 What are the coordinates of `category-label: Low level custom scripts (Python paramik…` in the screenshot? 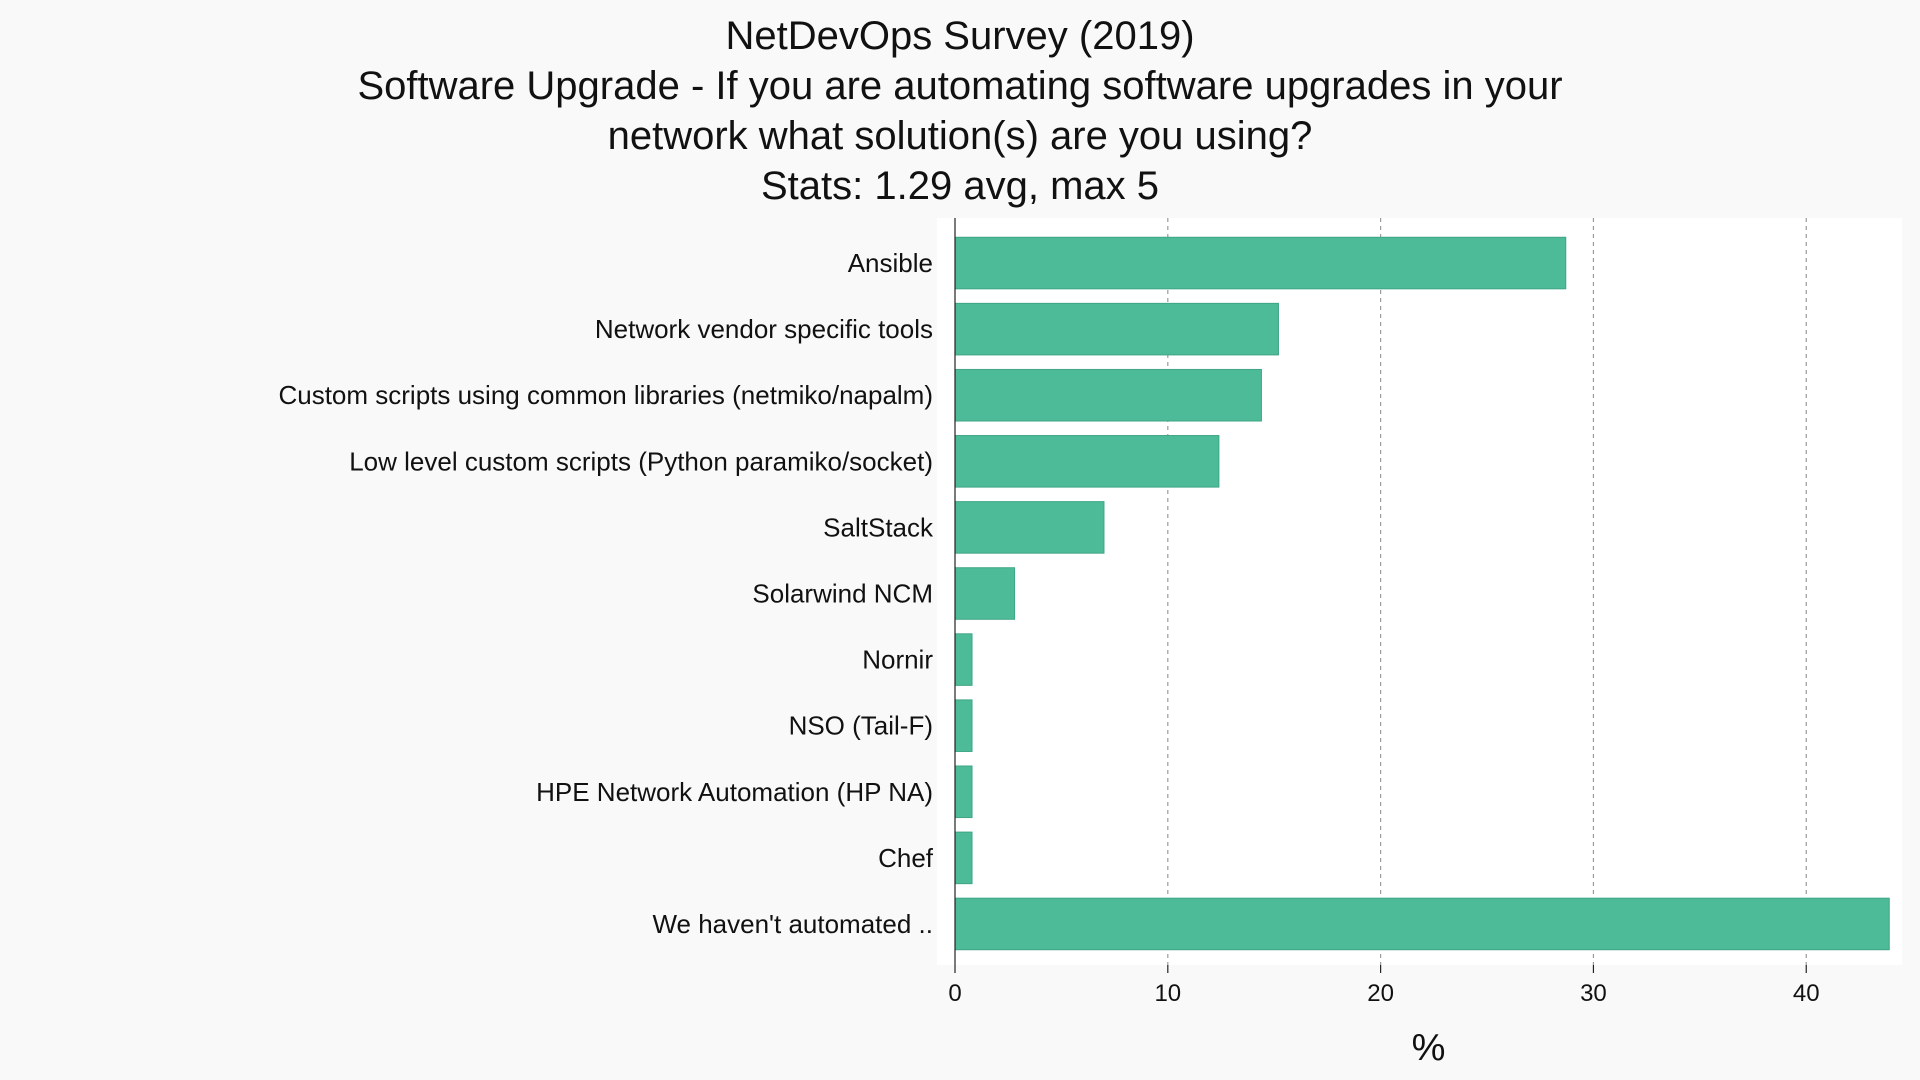 It's located at (641, 461).